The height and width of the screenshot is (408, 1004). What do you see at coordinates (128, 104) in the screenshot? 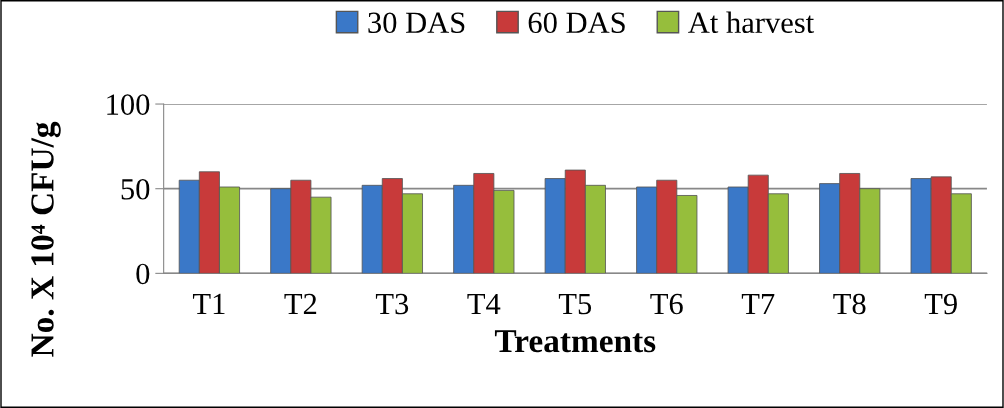
I see `y-tick-label: 100` at bounding box center [128, 104].